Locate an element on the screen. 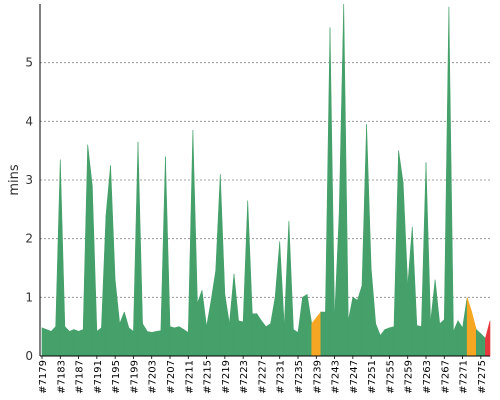 Image resolution: width=500 pixels, height=400 pixels. x-tick-label: #7203 is located at coordinates (153, 377).